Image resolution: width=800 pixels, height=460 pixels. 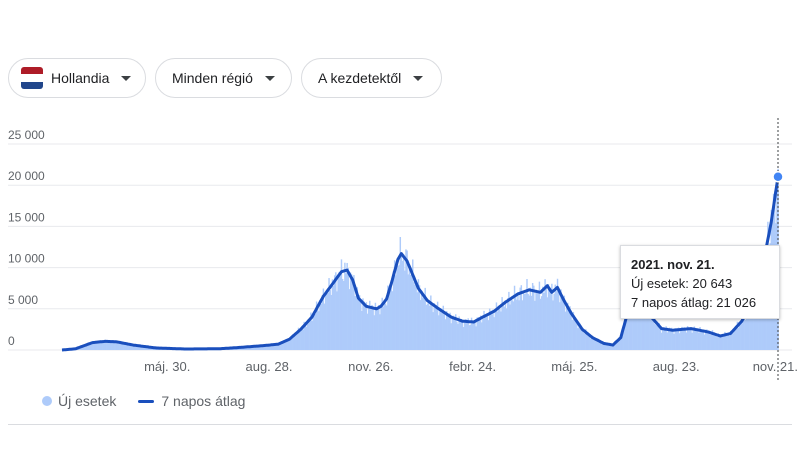 What do you see at coordinates (80, 78) in the screenshot?
I see `country-label: Hollandia` at bounding box center [80, 78].